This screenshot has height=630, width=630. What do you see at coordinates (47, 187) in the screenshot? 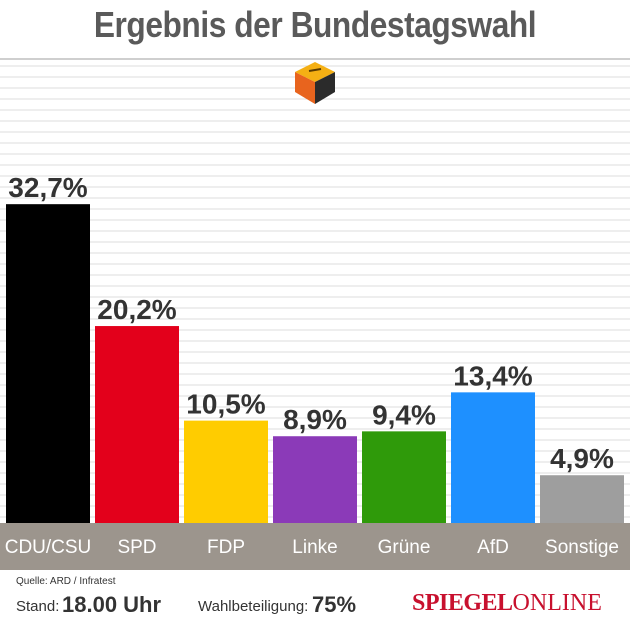
I see `bar-value-label: 32,7%` at bounding box center [47, 187].